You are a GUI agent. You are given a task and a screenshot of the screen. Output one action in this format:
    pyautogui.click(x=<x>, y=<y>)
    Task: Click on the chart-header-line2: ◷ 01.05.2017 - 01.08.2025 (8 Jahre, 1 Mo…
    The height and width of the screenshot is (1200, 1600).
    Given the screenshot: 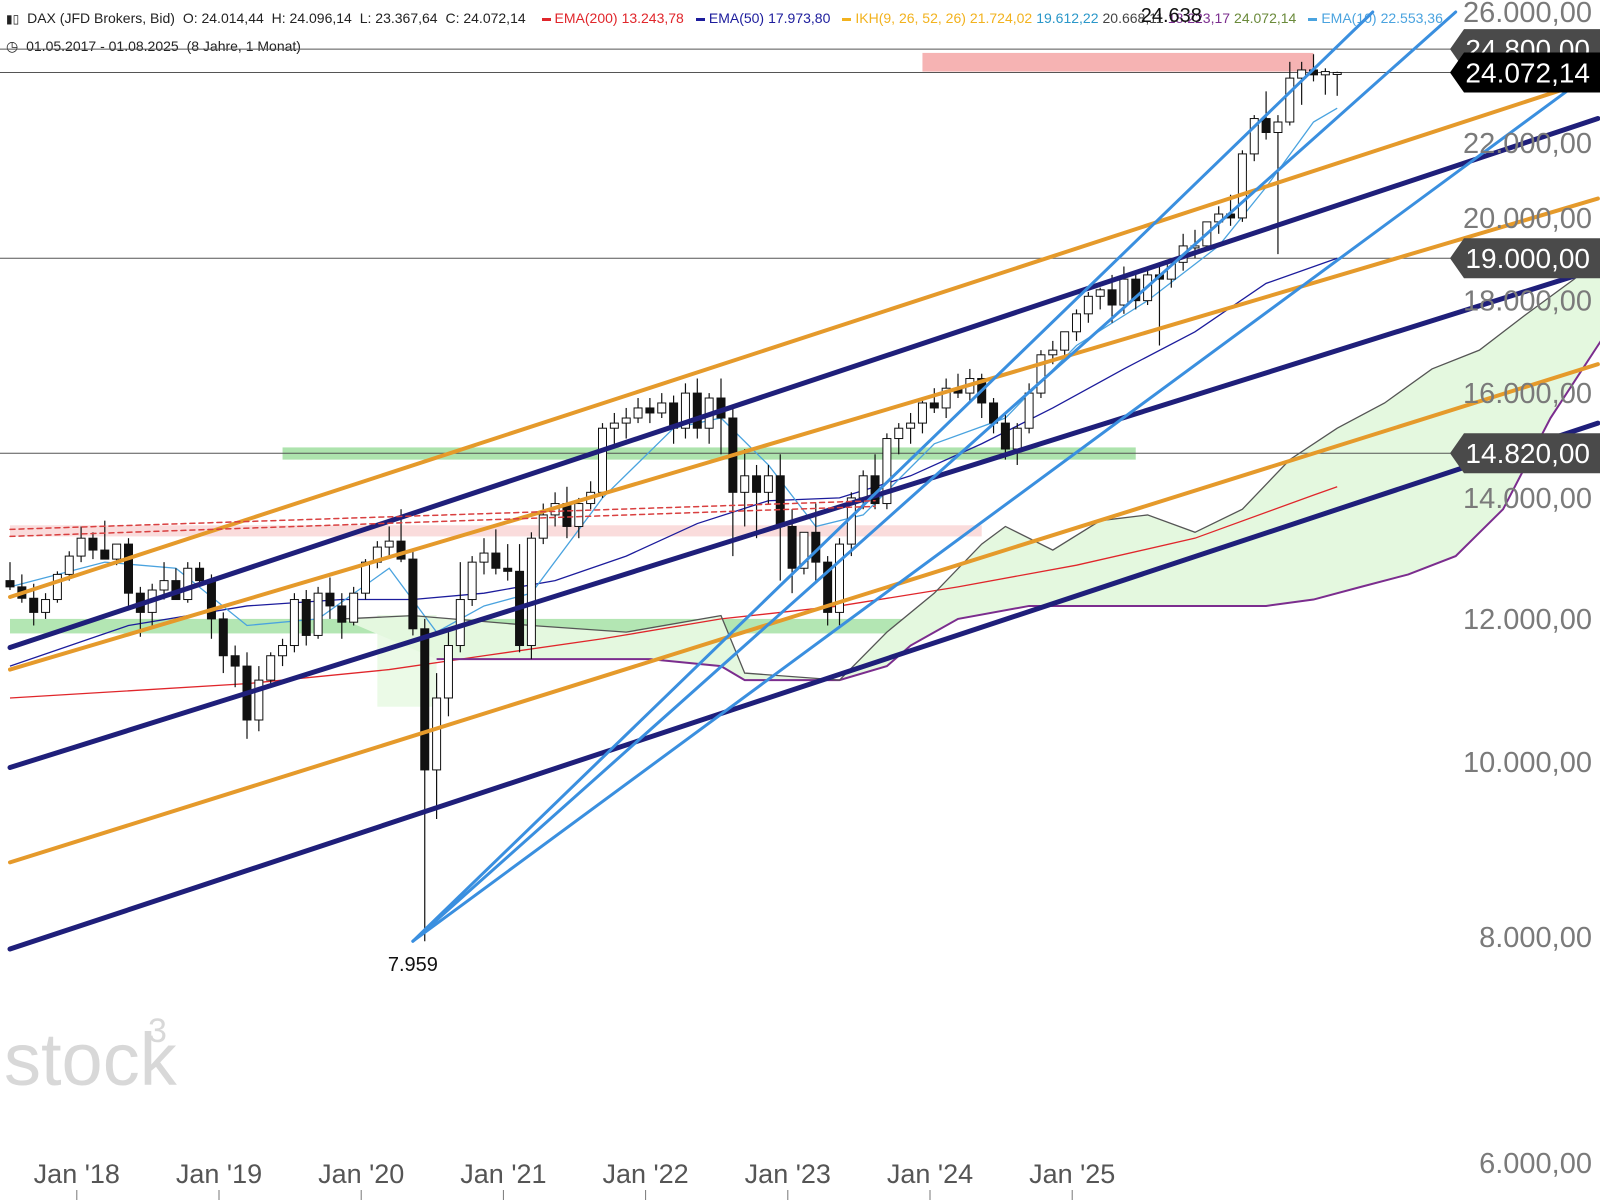 What is the action you would take?
    pyautogui.click(x=155, y=46)
    